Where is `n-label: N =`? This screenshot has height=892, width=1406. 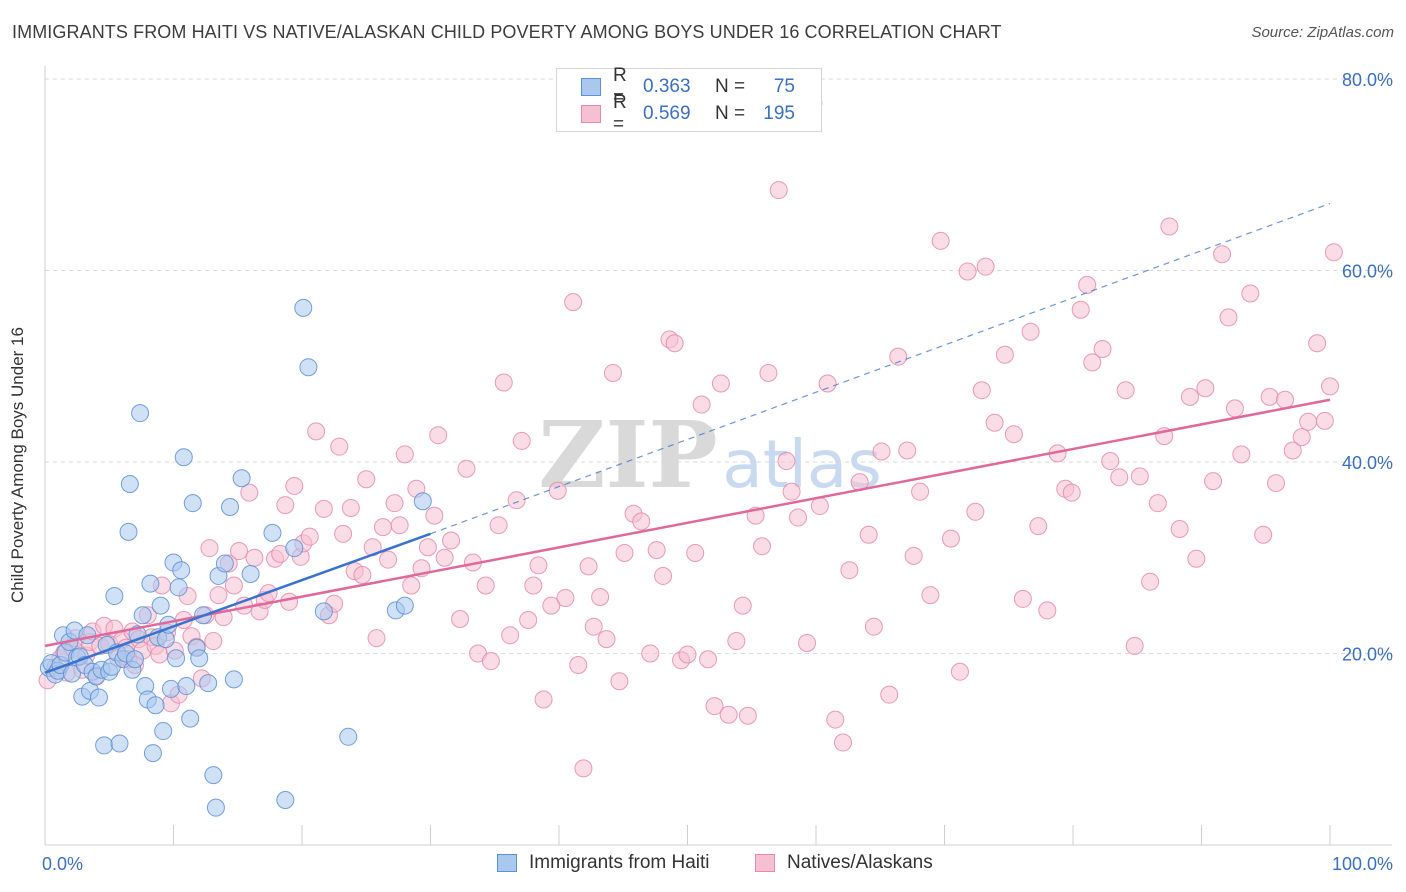
n-label: N = is located at coordinates (730, 113).